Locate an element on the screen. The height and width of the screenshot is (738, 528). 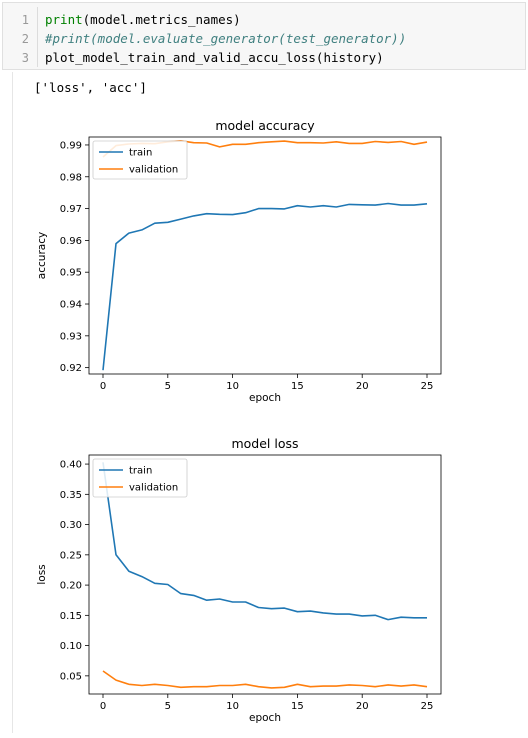
y-tick-label: 0.05 is located at coordinates (71, 676).